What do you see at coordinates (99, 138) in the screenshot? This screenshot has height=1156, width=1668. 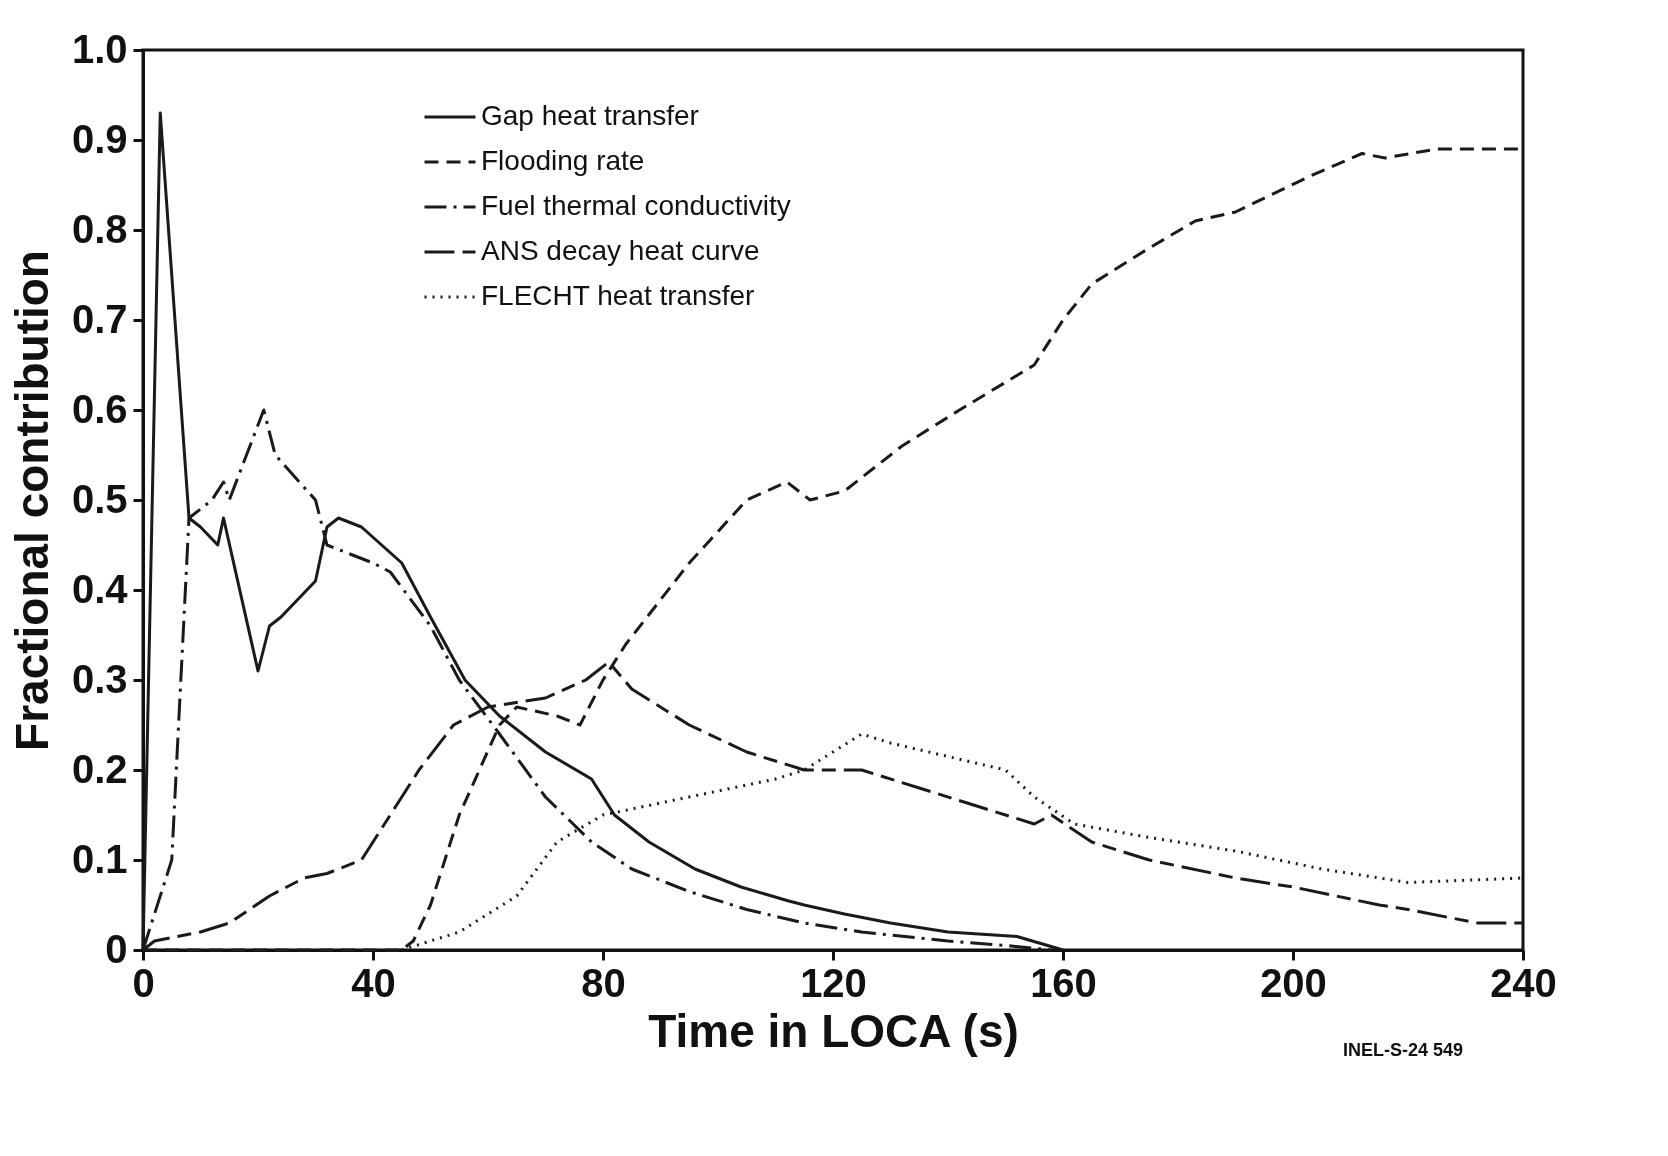 I see `y-tick-label: 0.9` at bounding box center [99, 138].